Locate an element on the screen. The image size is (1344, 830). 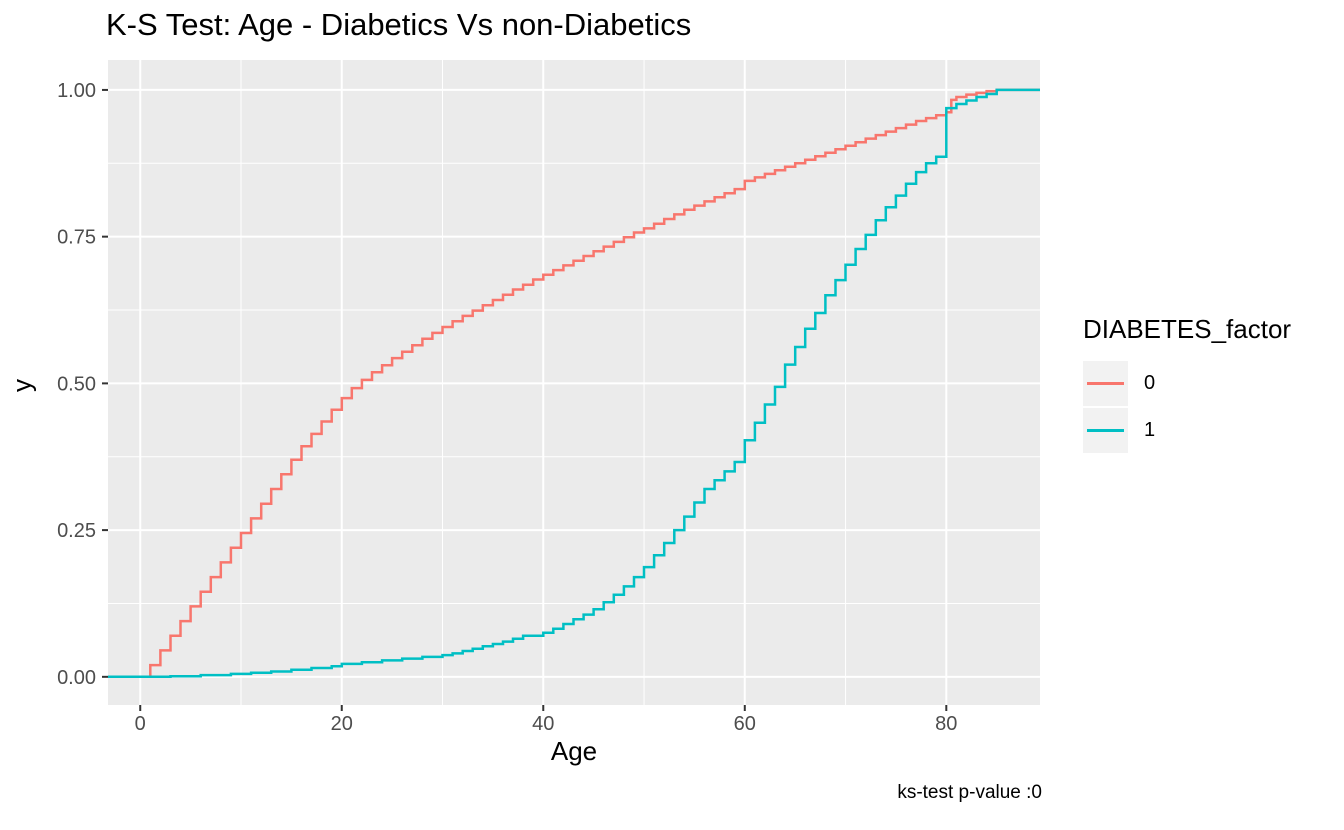
x-tick-label: 40 is located at coordinates (543, 724).